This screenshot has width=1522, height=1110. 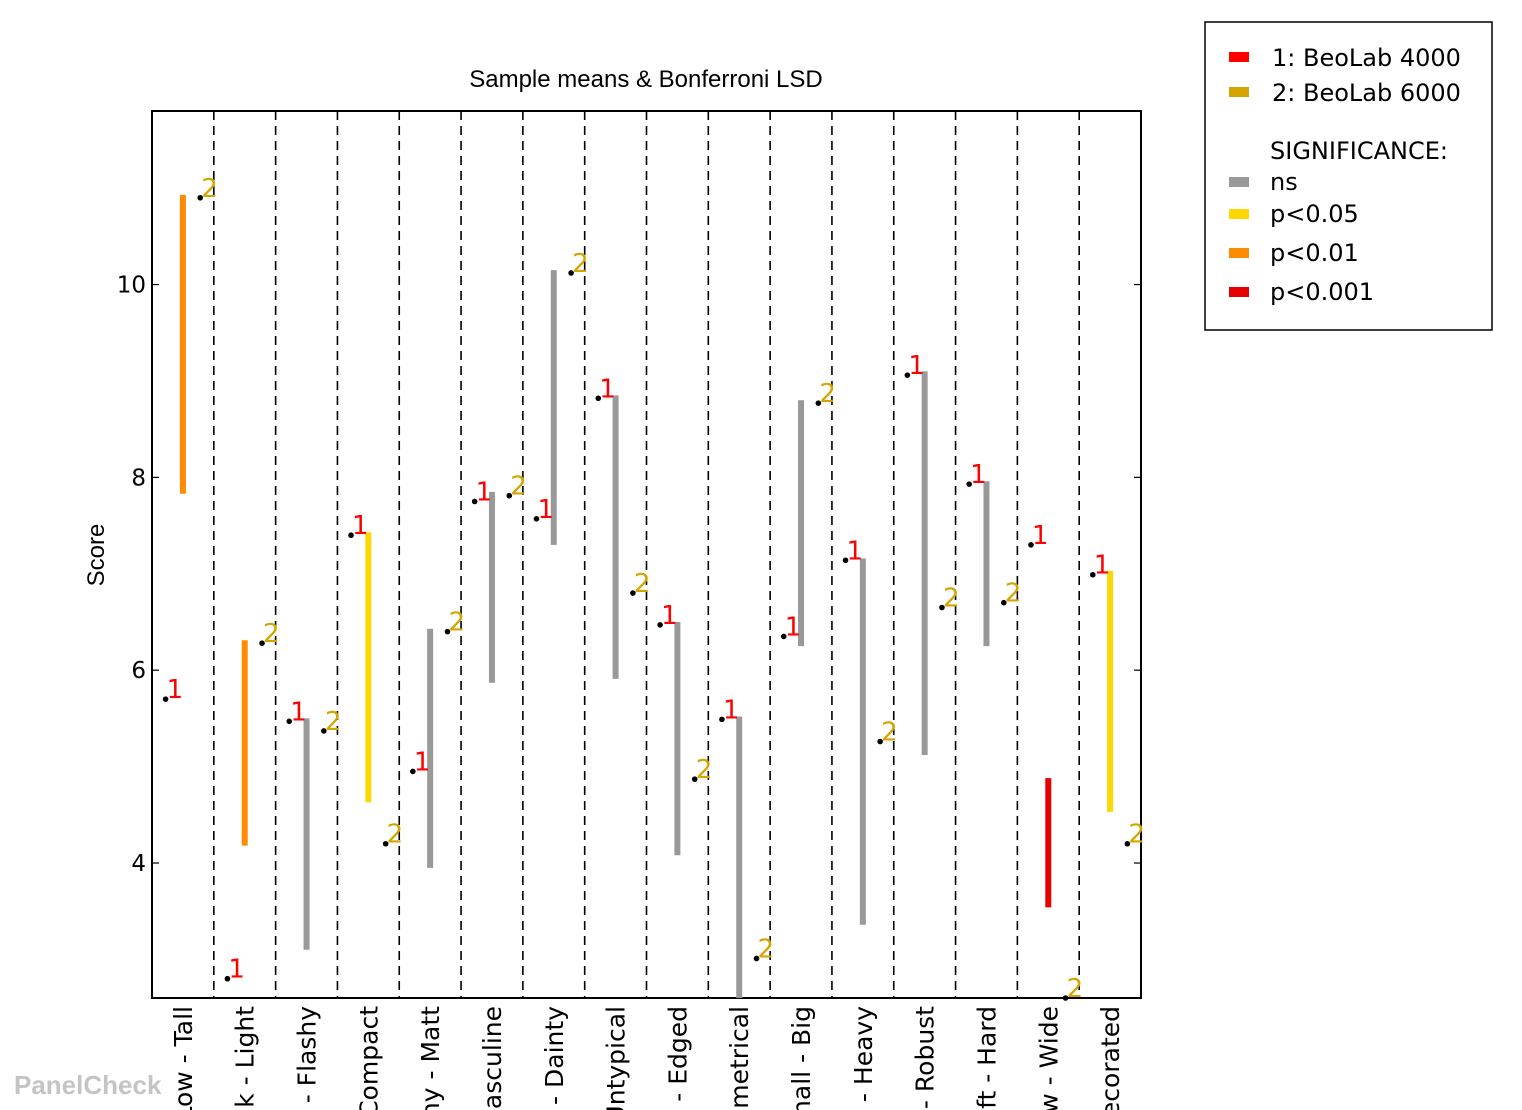 What do you see at coordinates (739, 1057) in the screenshot?
I see `x-tick-label: metrical` at bounding box center [739, 1057].